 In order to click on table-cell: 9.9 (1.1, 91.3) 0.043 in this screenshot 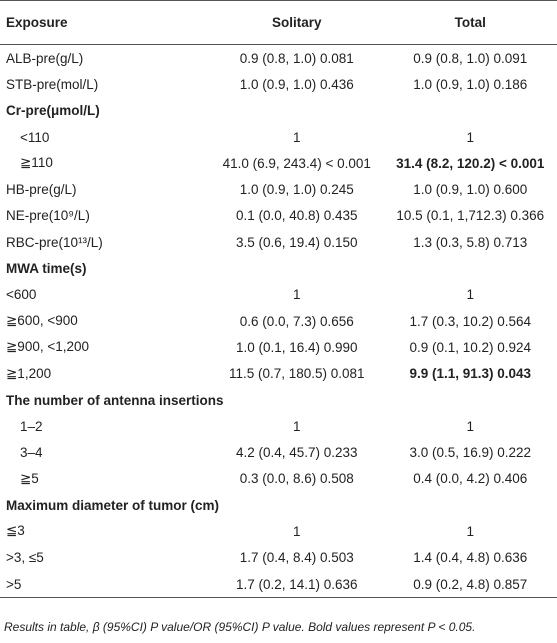, I will do `click(470, 374)`.